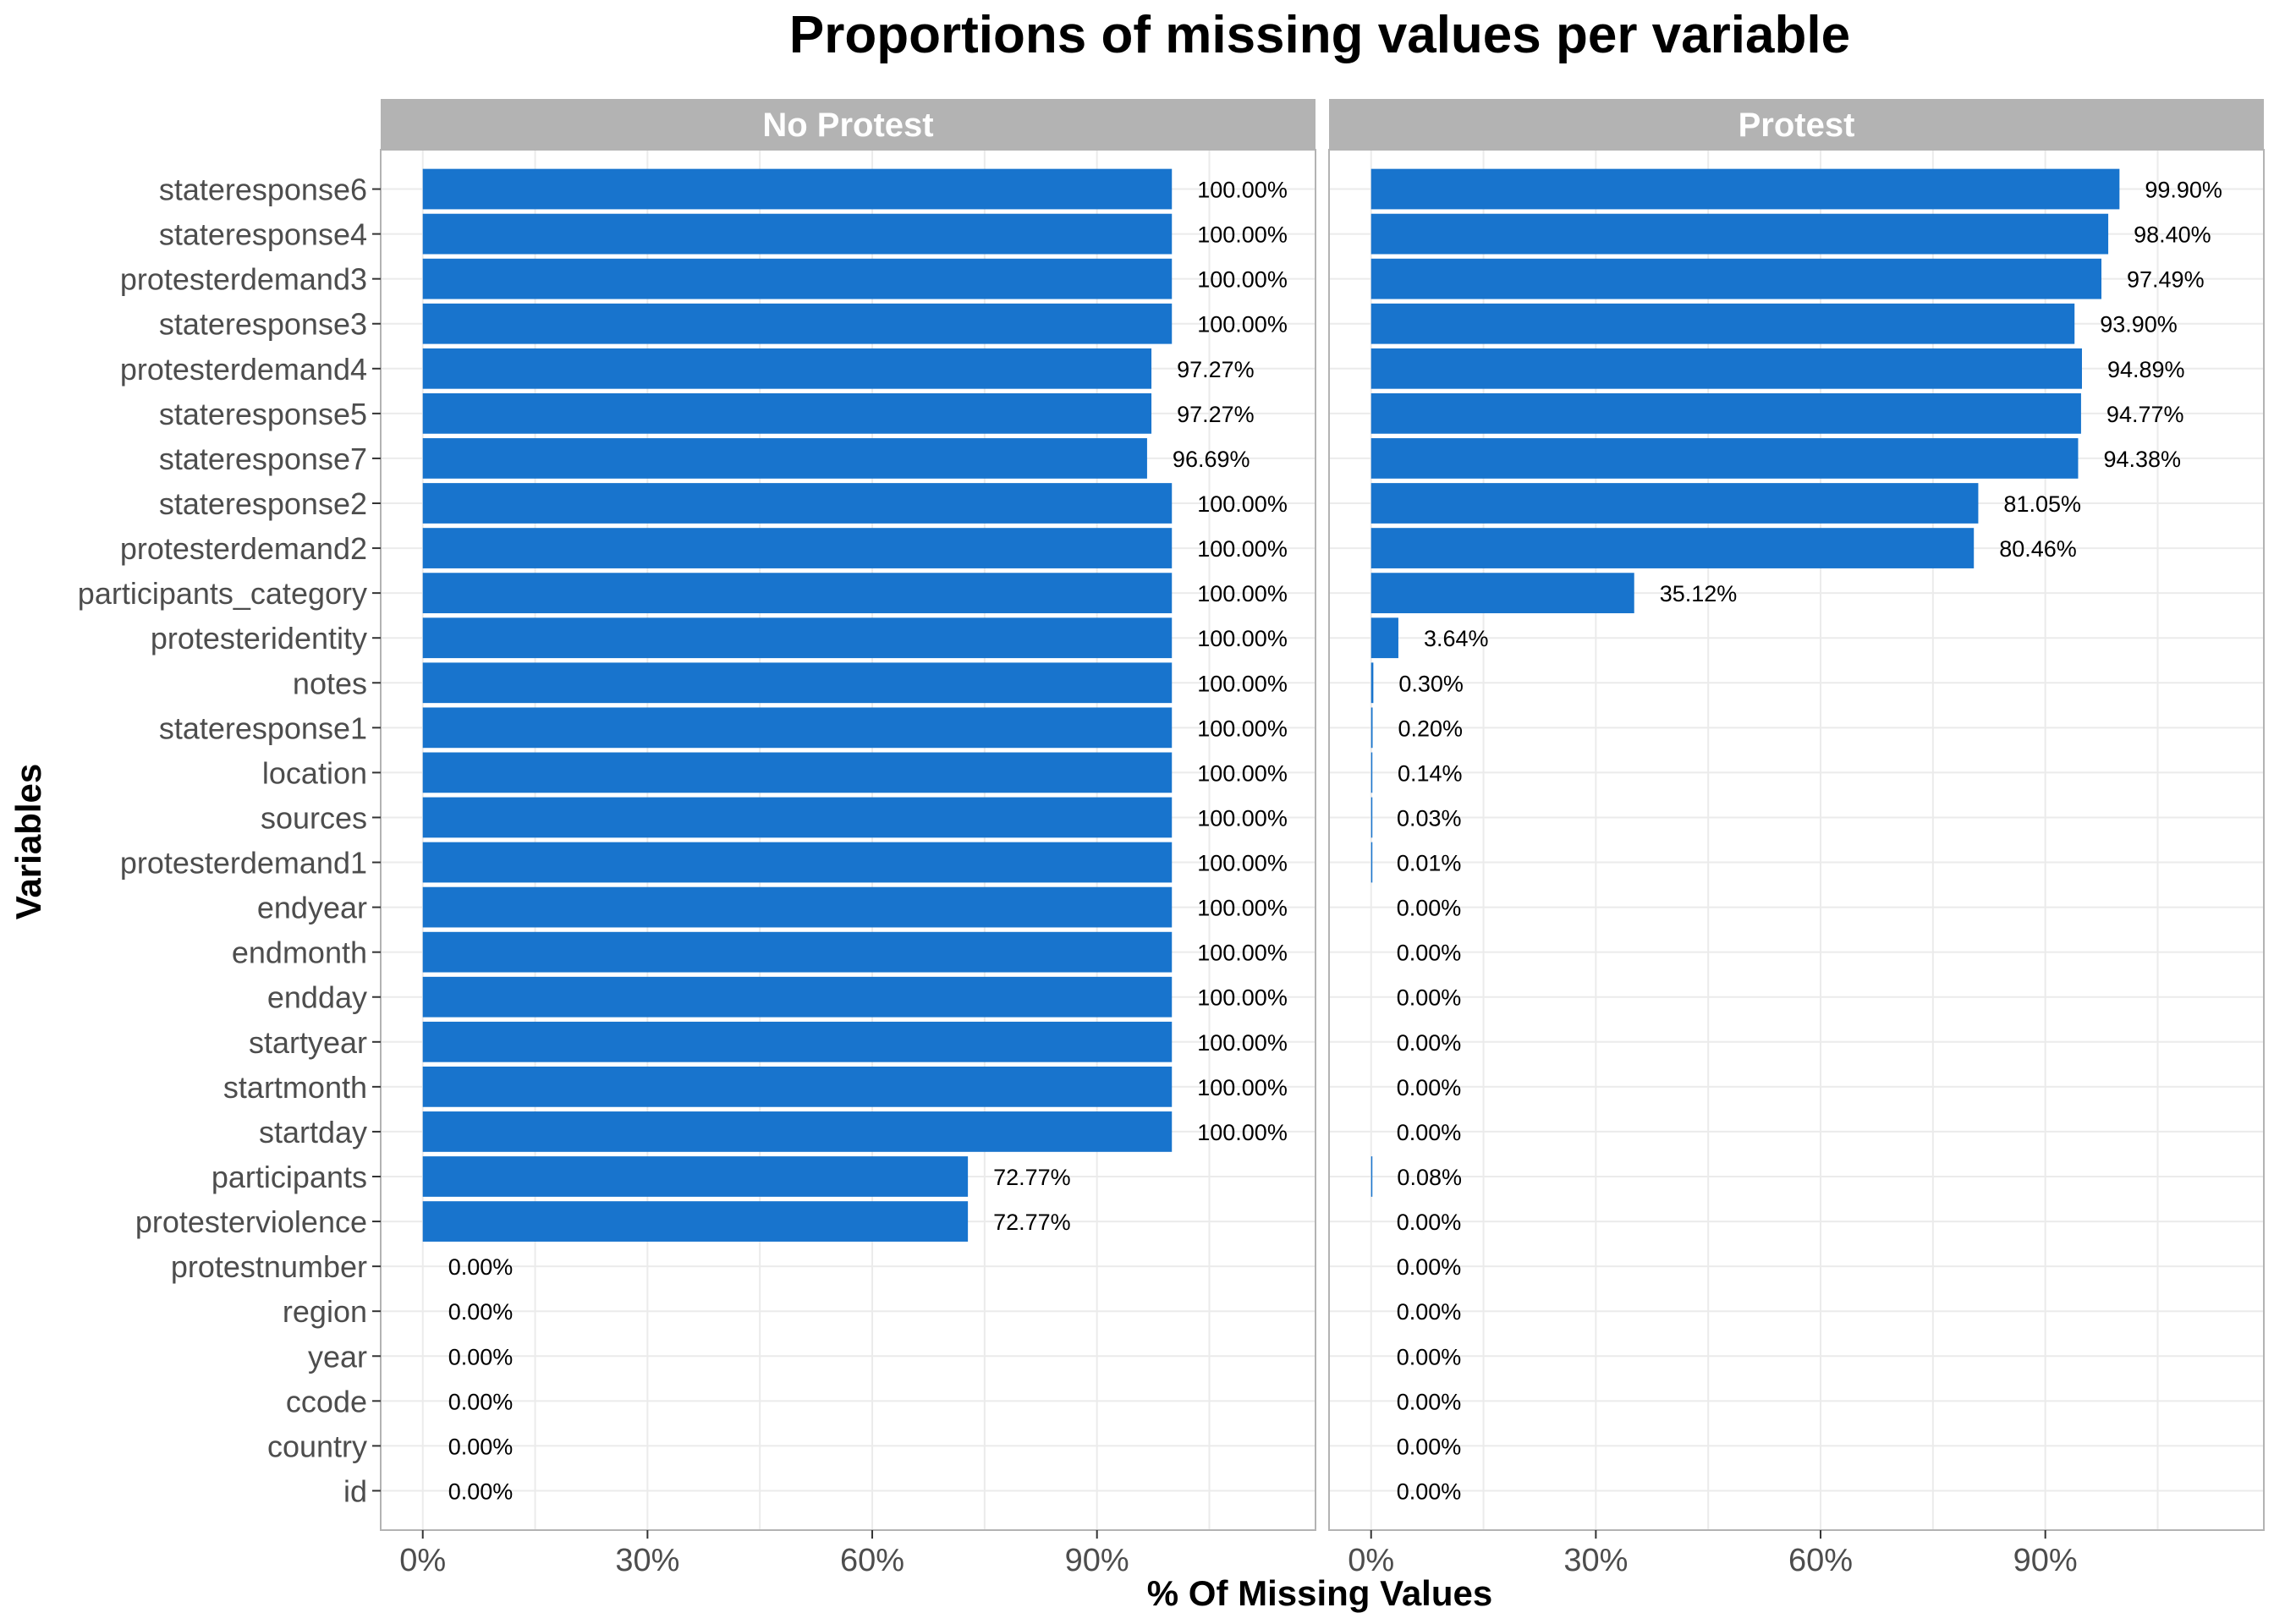  Describe the element at coordinates (1429, 1312) in the screenshot. I see `data-label-region: 0.00%` at that location.